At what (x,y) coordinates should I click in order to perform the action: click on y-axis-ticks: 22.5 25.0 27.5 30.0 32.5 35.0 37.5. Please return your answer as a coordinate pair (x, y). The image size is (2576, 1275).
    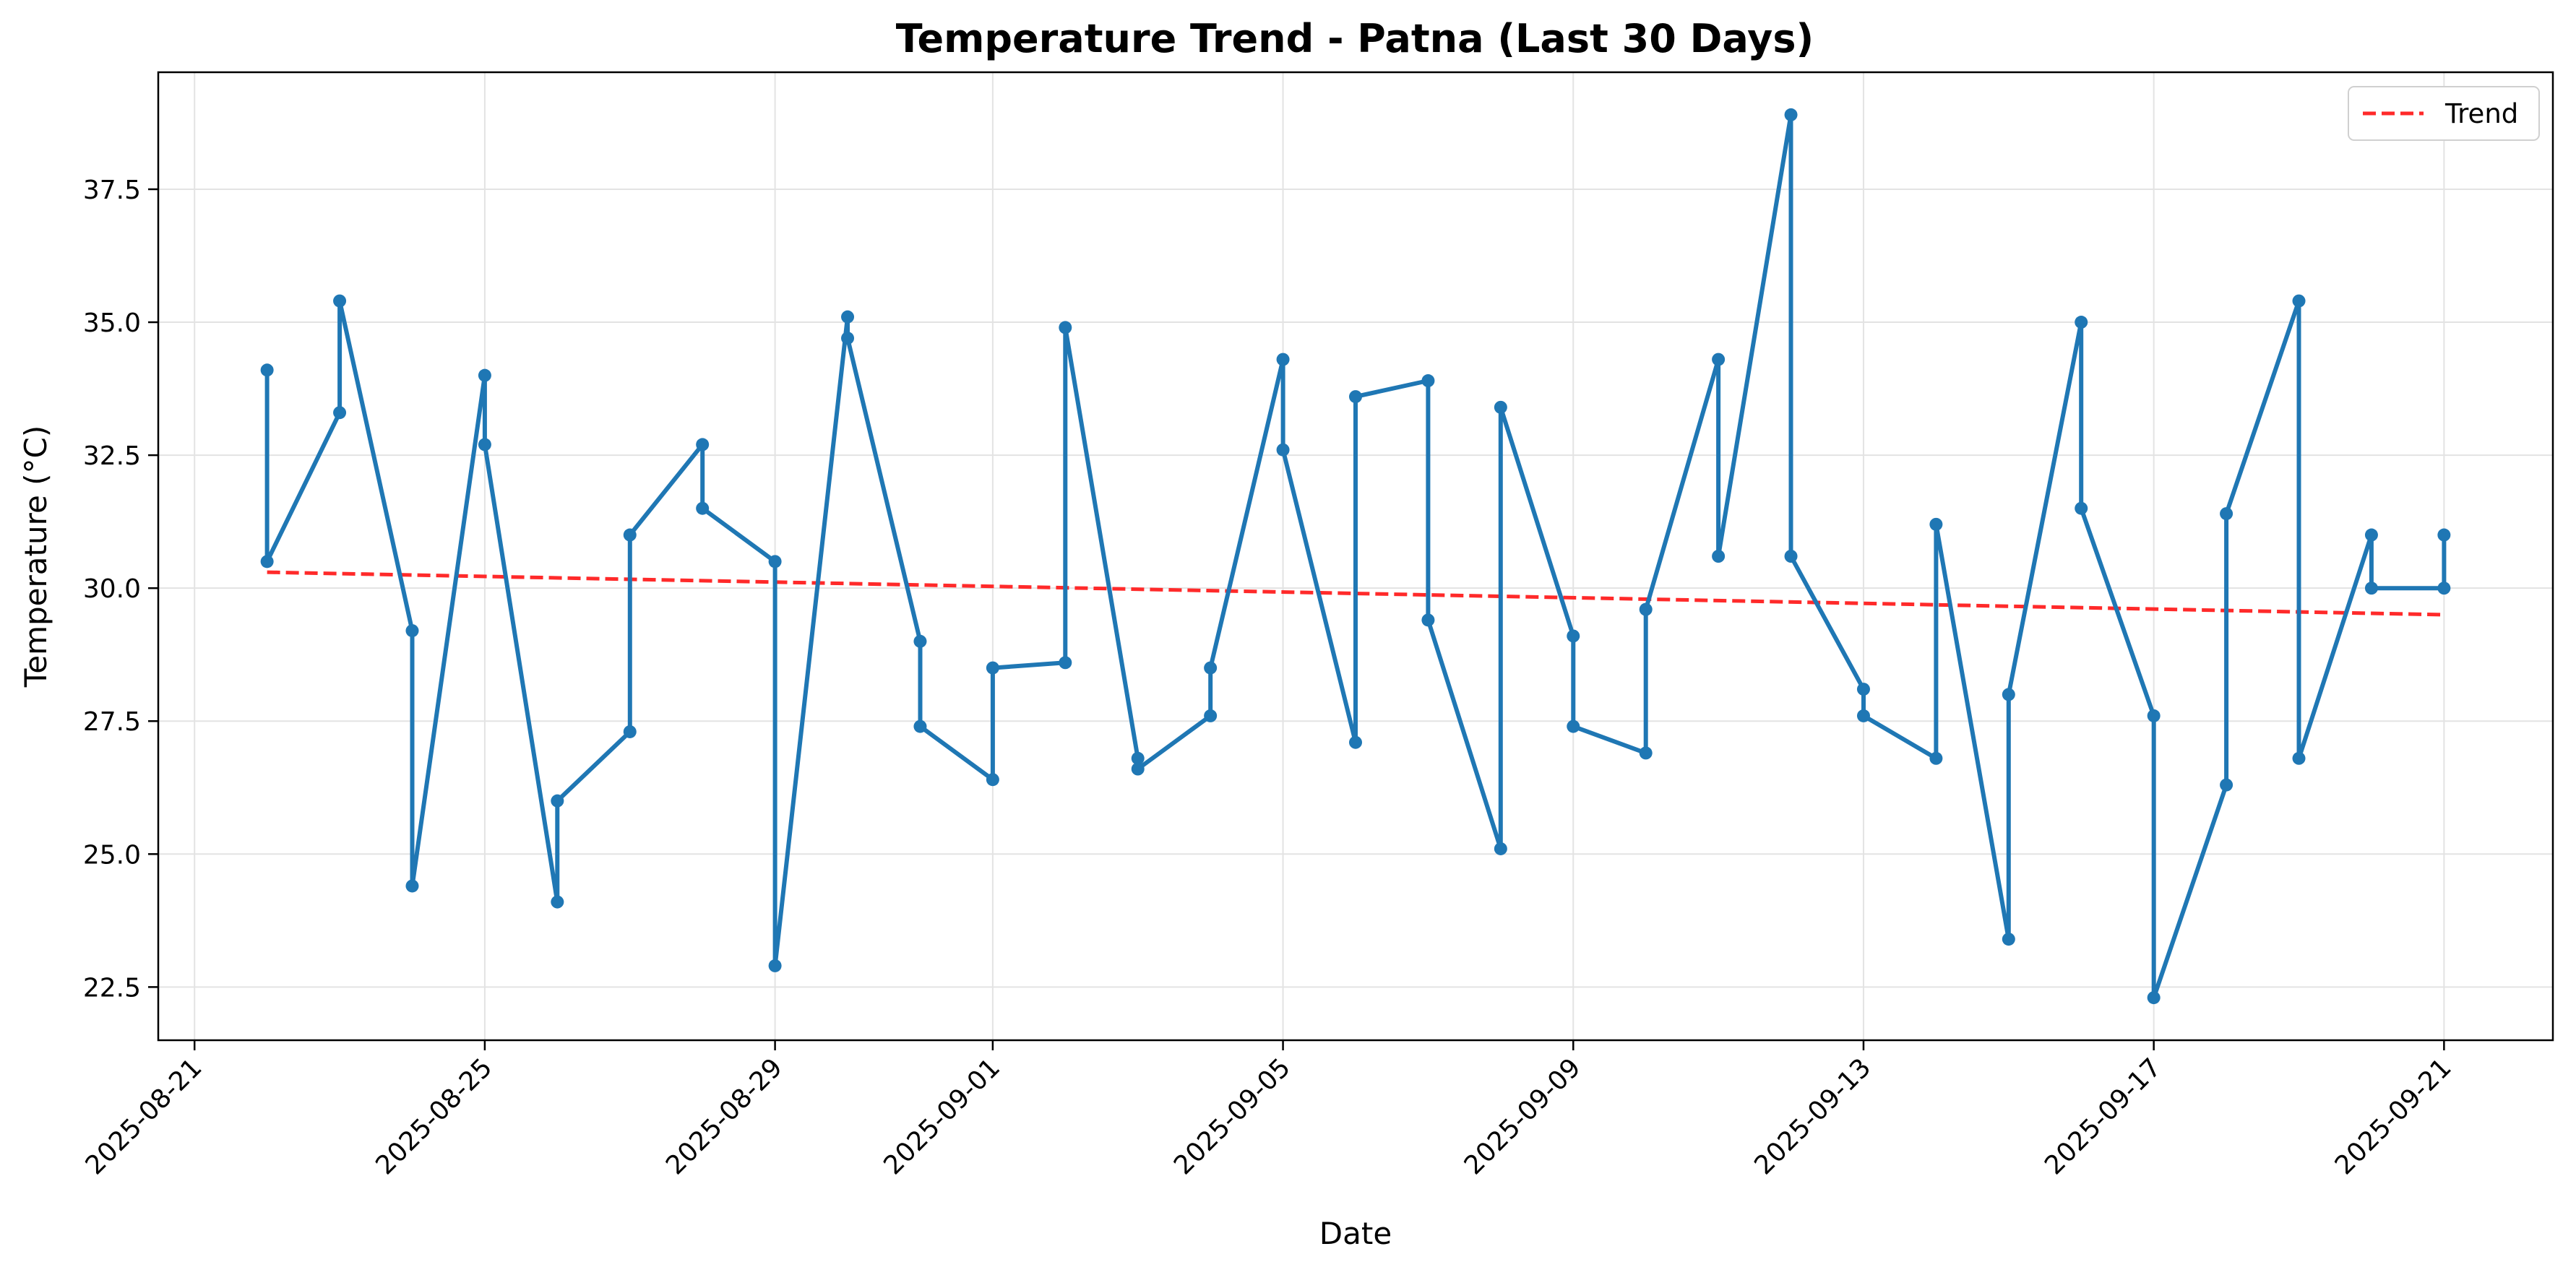
    Looking at the image, I should click on (120, 589).